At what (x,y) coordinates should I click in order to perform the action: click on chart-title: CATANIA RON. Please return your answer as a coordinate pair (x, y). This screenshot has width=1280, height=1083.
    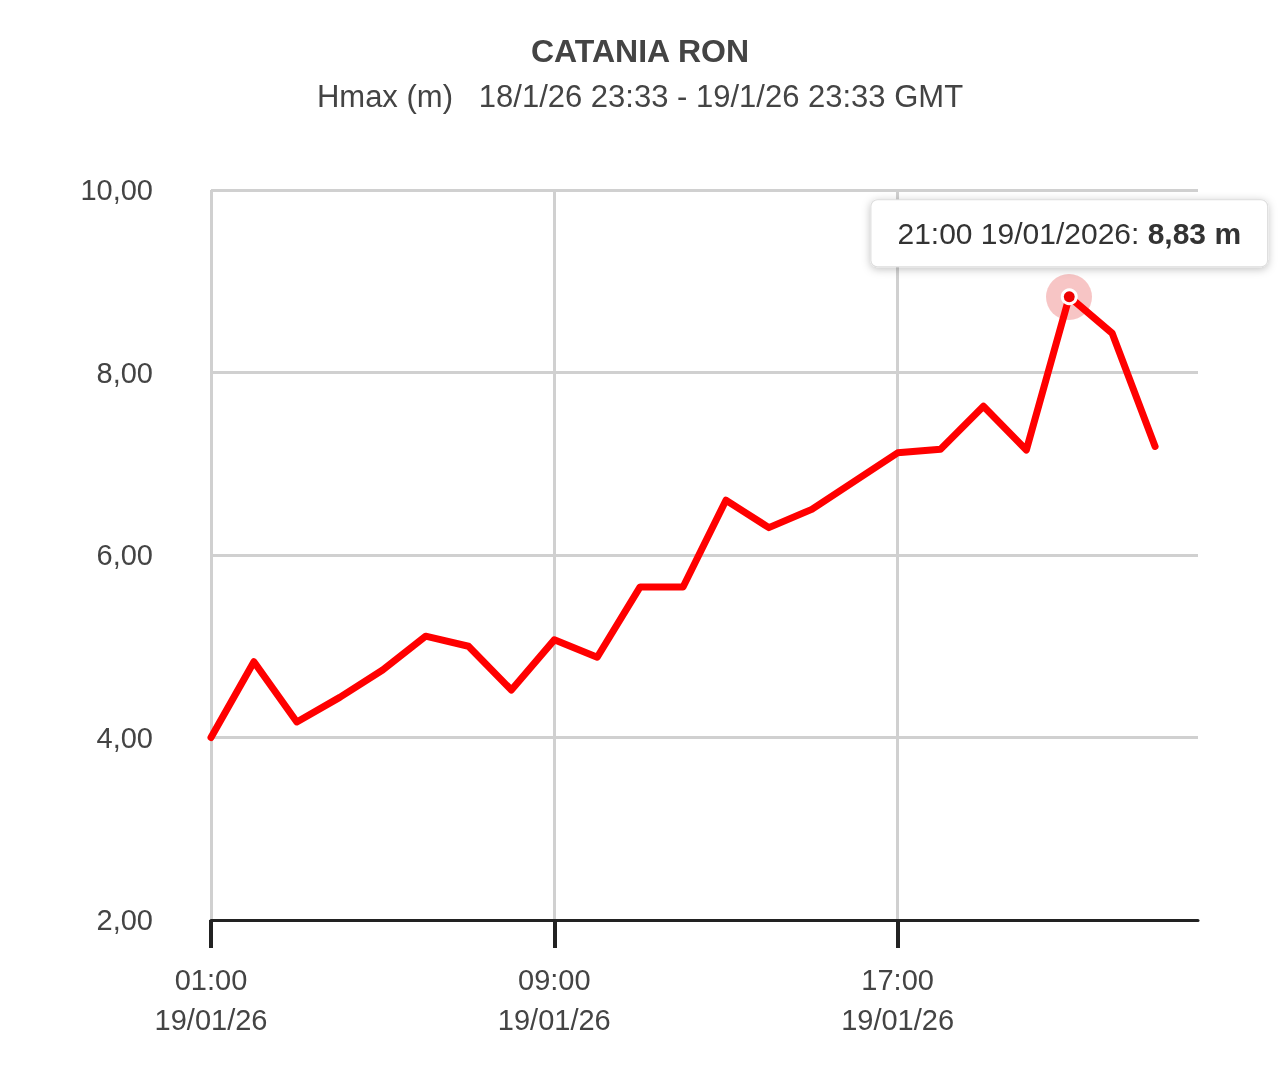
    Looking at the image, I should click on (640, 51).